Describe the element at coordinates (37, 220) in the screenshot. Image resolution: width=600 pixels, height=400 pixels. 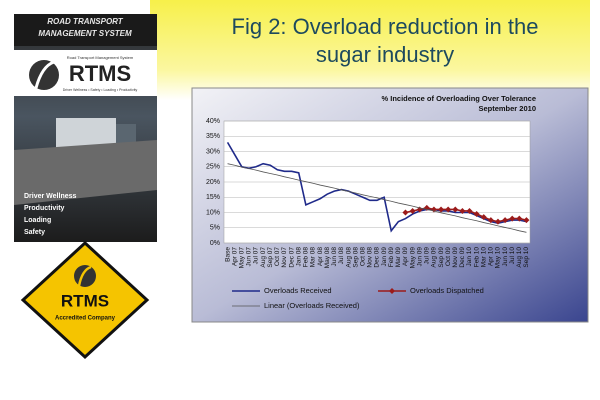
I see `poster-item: Loading` at that location.